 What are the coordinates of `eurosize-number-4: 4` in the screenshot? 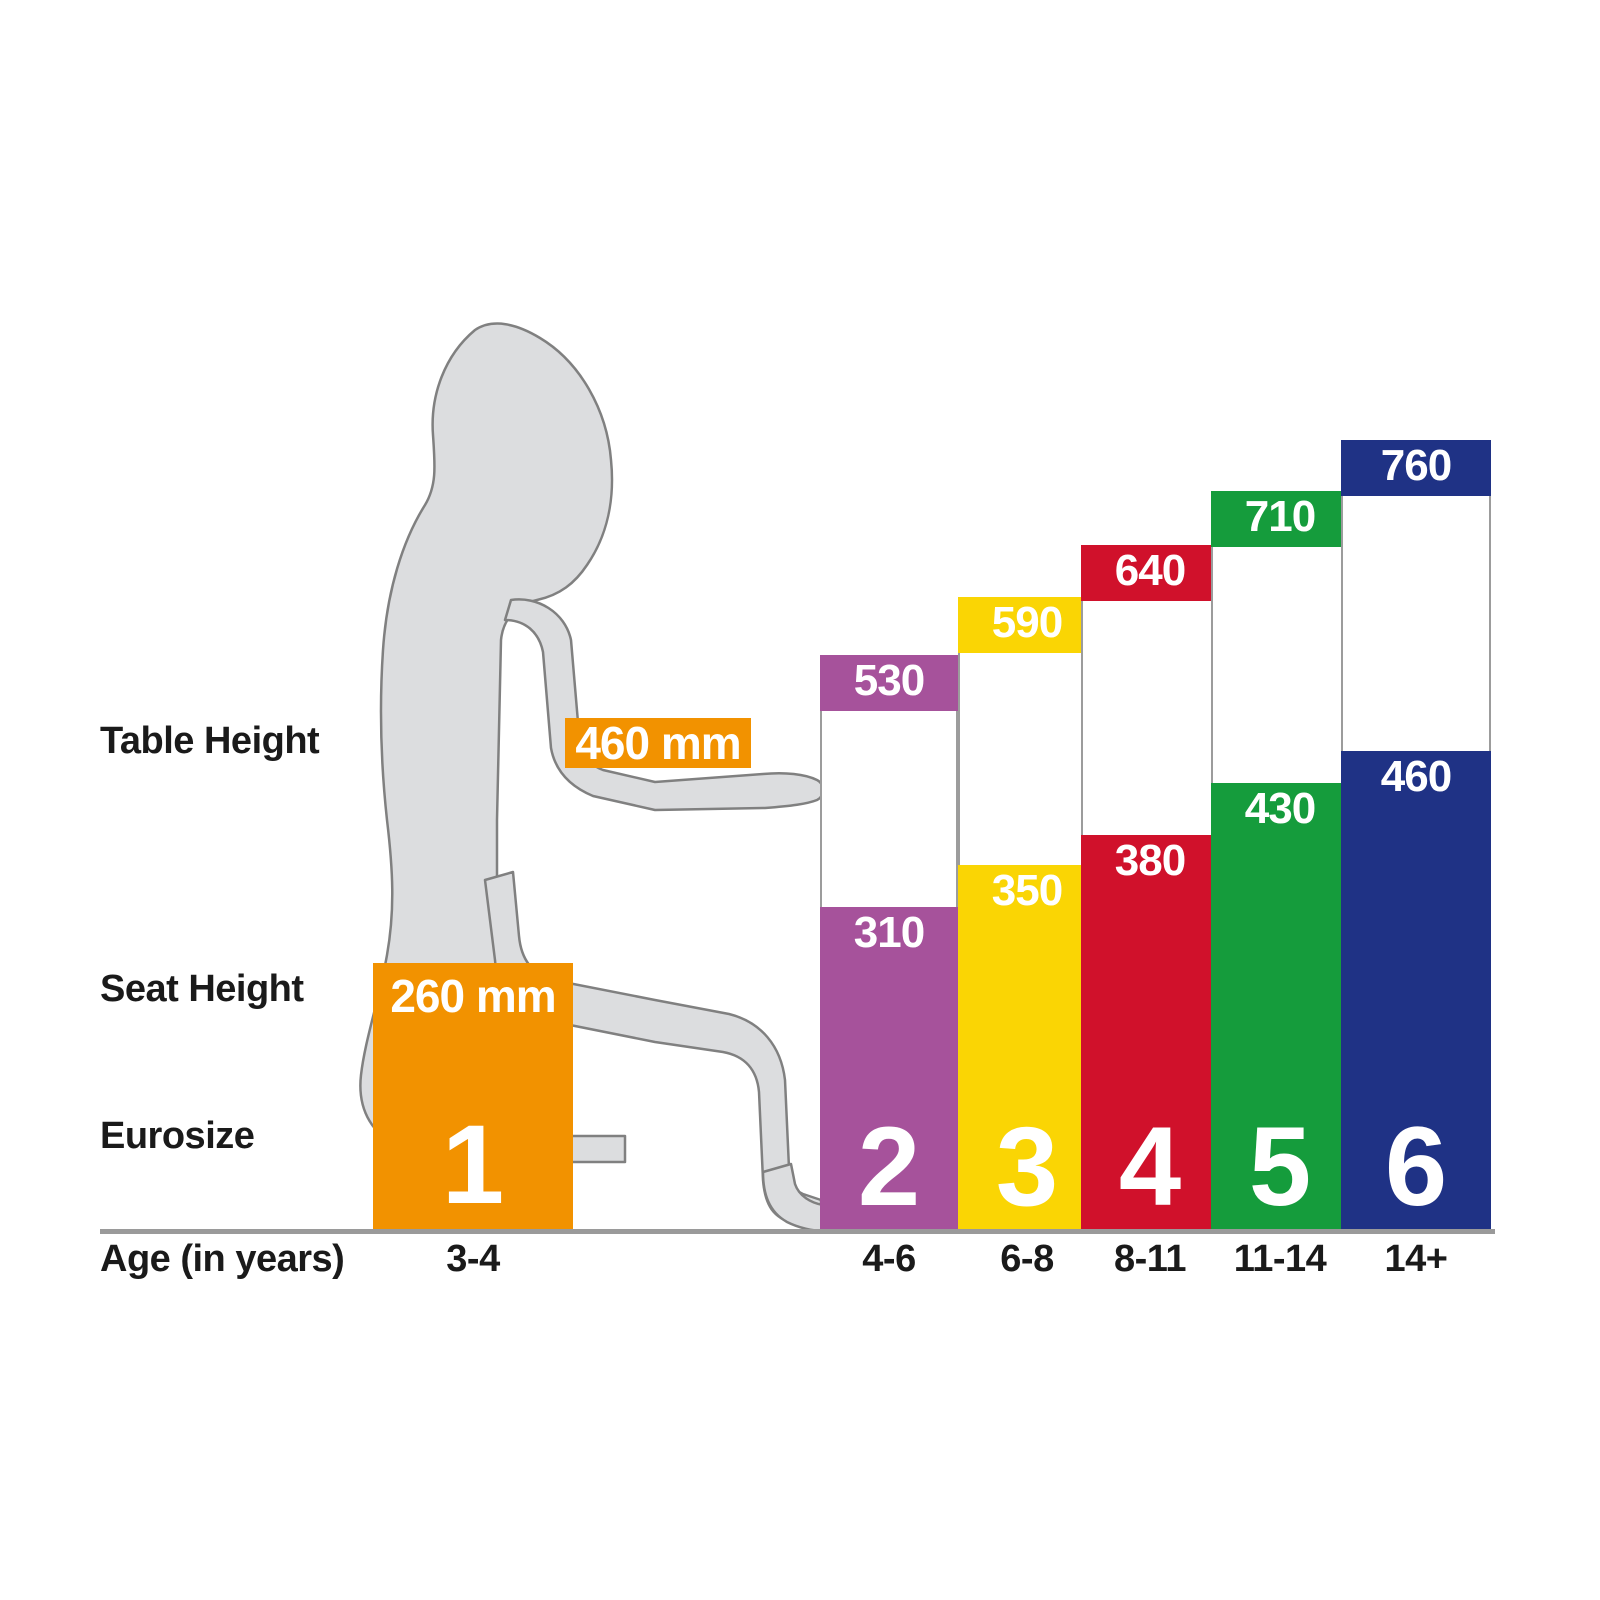 It's located at (1150, 1166).